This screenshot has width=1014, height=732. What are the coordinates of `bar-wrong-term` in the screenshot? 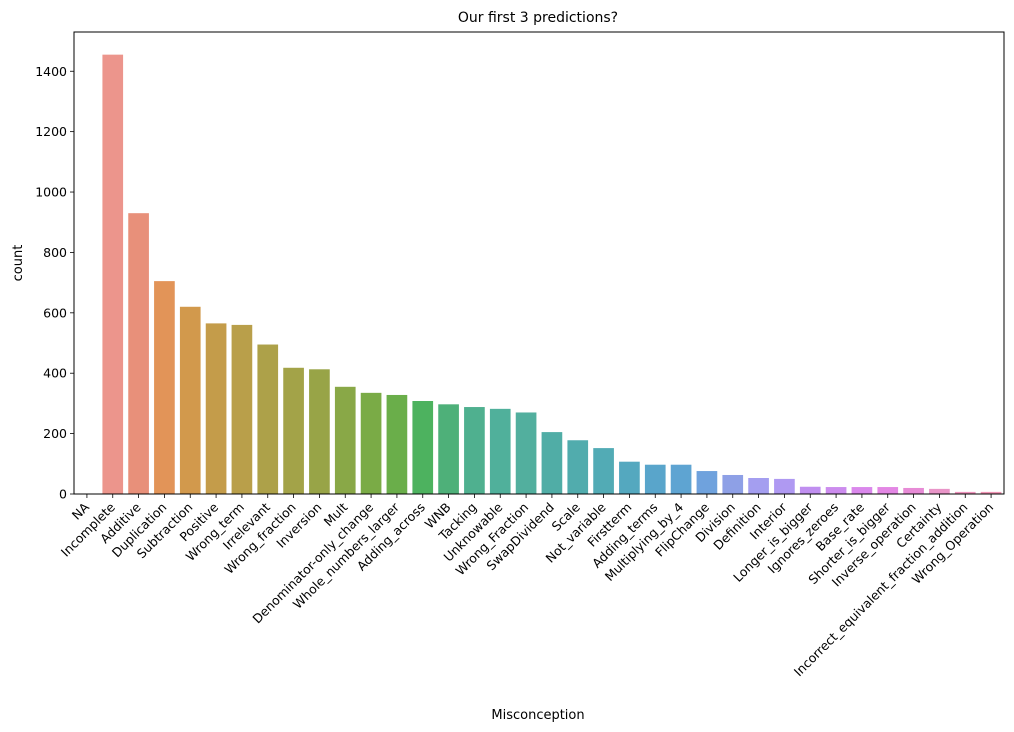 It's located at (242, 409).